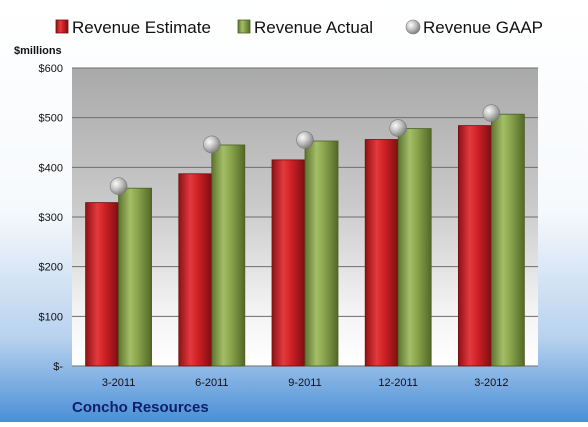 The width and height of the screenshot is (588, 427). What do you see at coordinates (51, 168) in the screenshot?
I see `y-tick-label-4: $400` at bounding box center [51, 168].